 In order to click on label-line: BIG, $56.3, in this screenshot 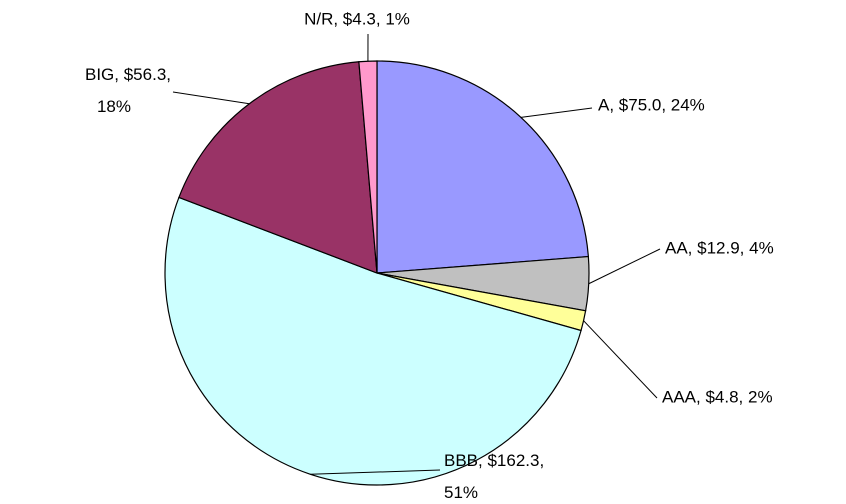, I will do `click(128, 74)`.